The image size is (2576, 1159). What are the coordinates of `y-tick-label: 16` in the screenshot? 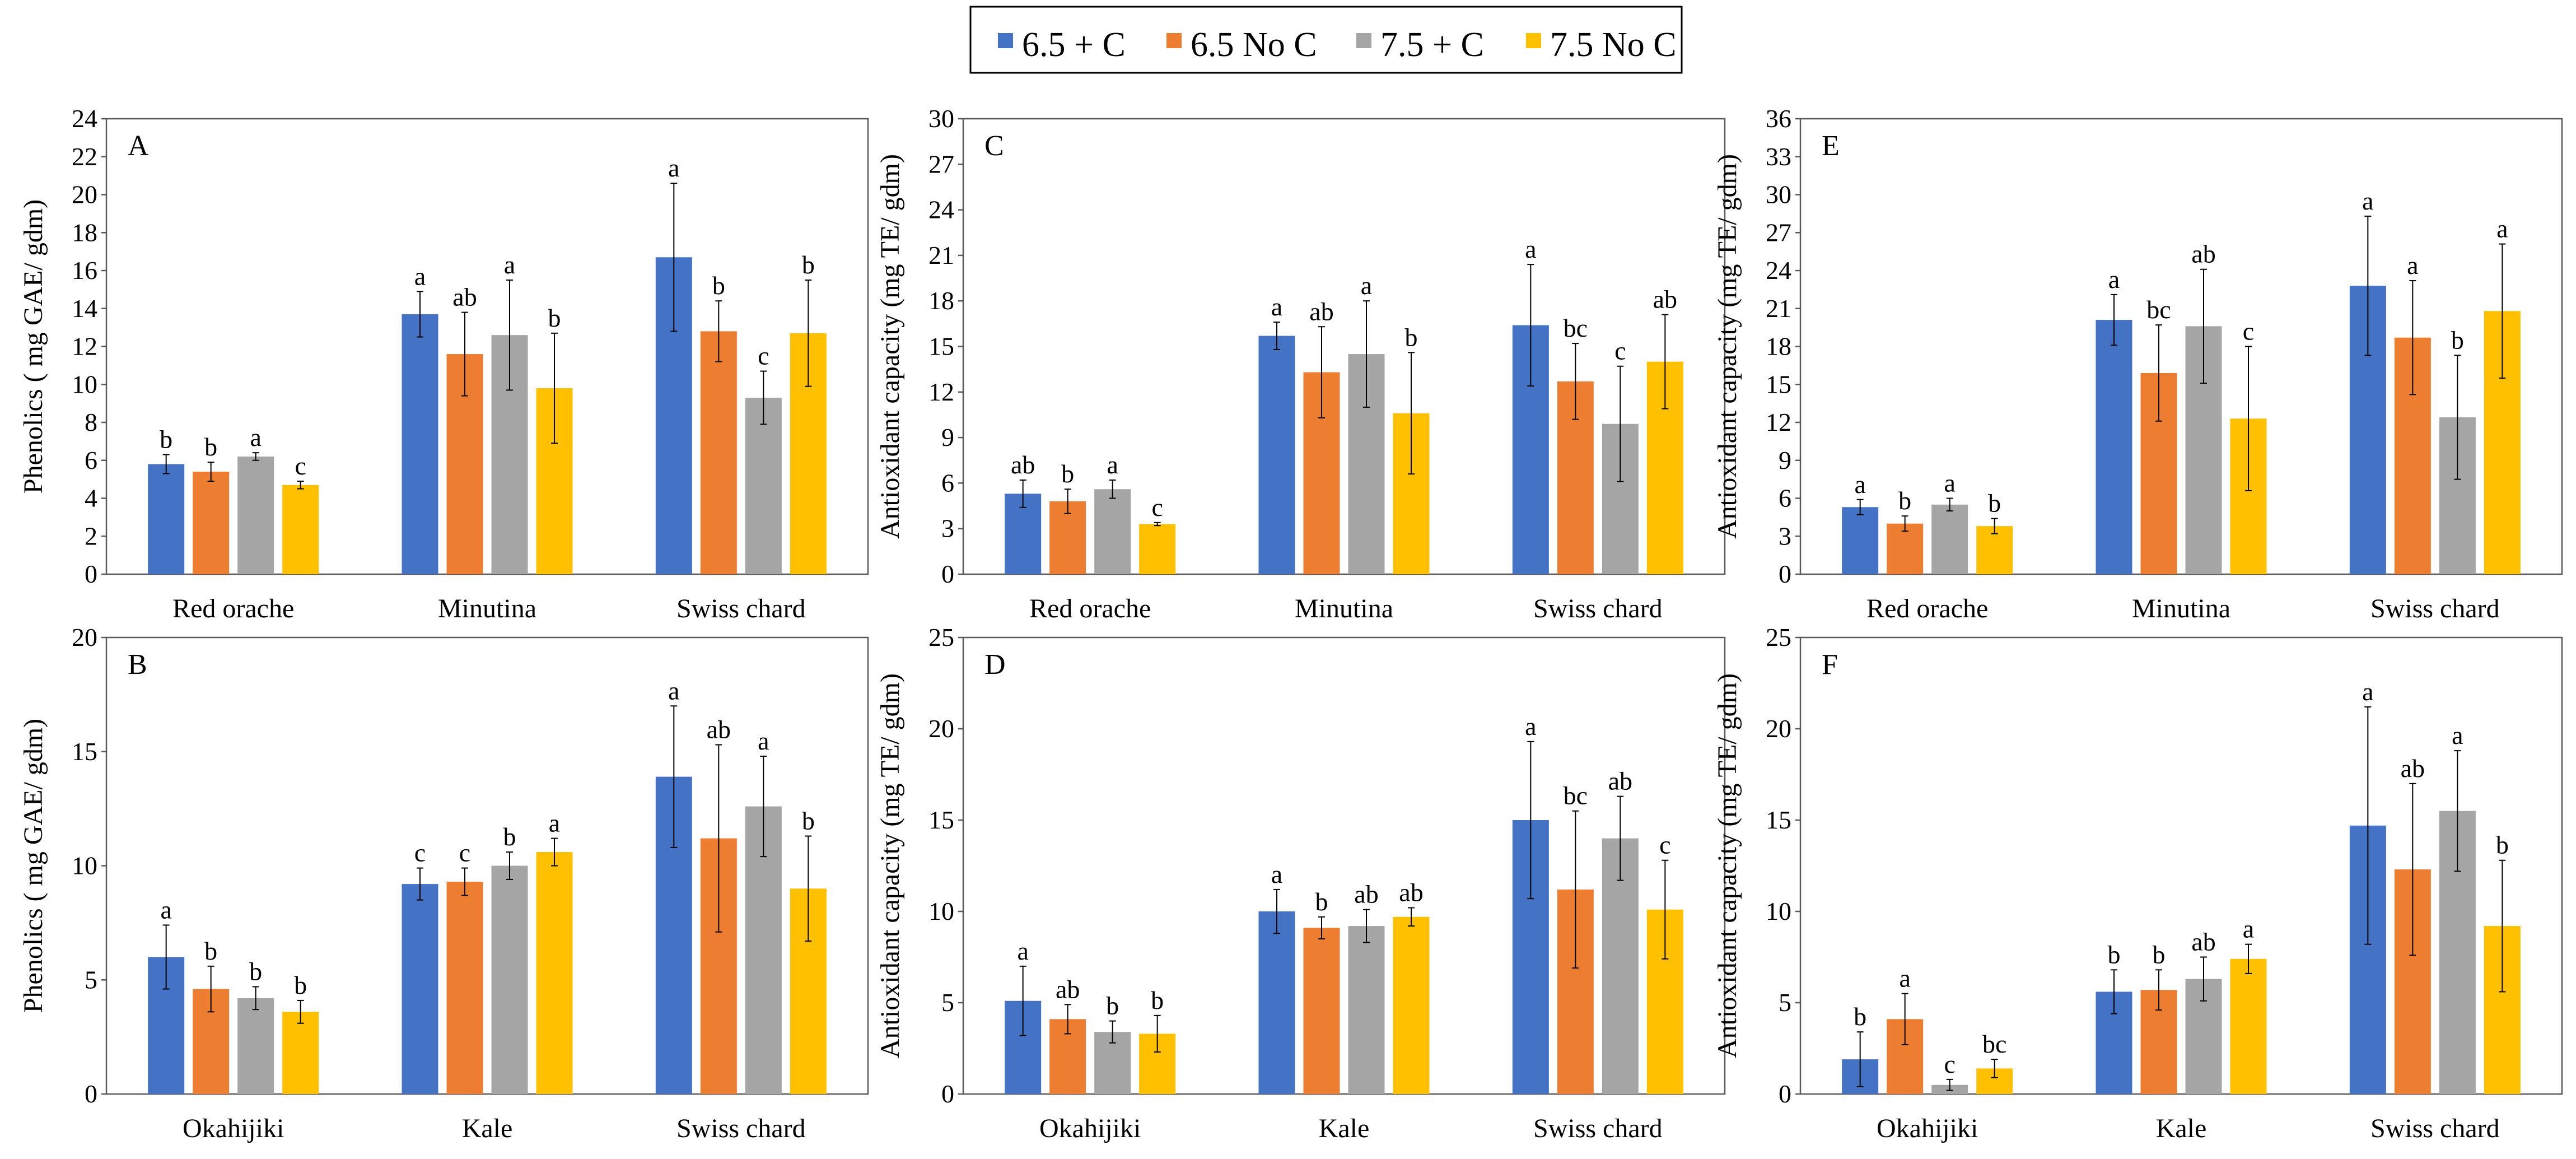 It's located at (84, 270).